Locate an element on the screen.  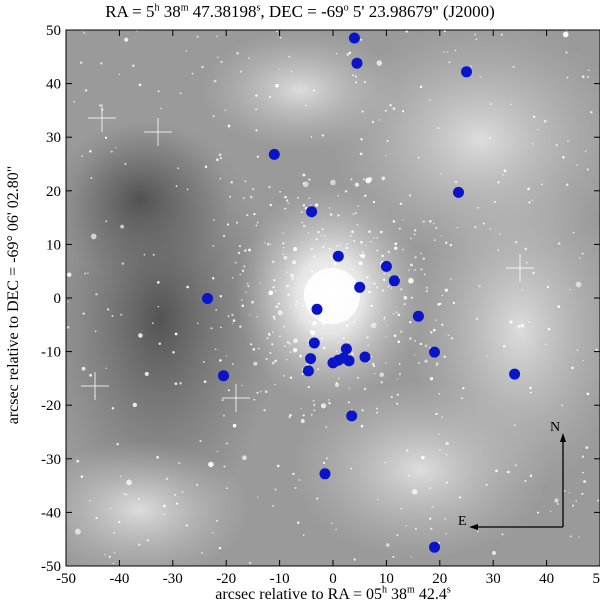
y-tick-label: 10 is located at coordinates (53, 245).